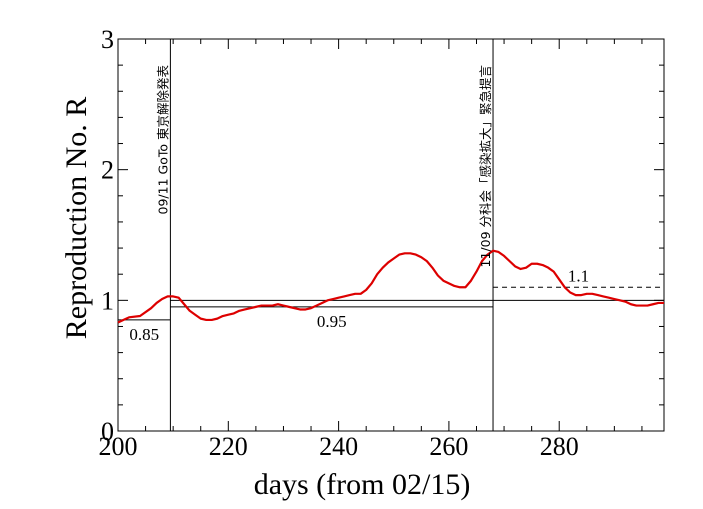  Describe the element at coordinates (144, 334) in the screenshot. I see `horizontal-reference-label: 0.85` at that location.